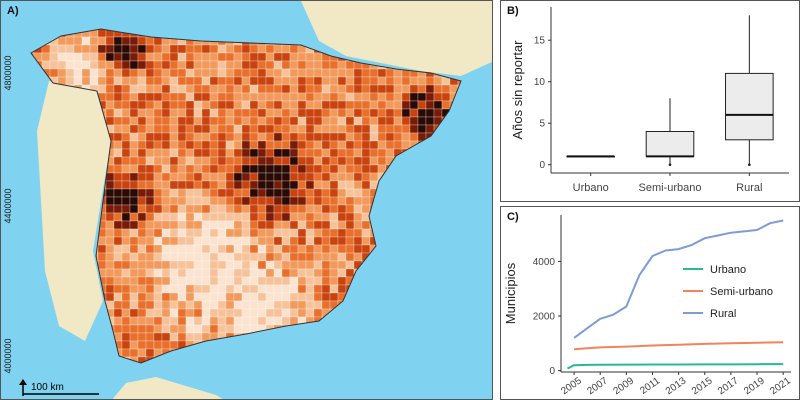 The image size is (800, 400). Describe the element at coordinates (8, 355) in the screenshot. I see `map-ytick: 4000000` at that location.